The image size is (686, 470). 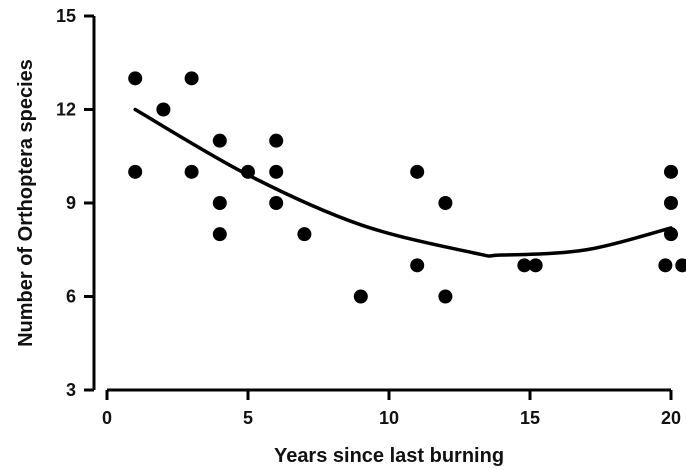 What do you see at coordinates (71, 297) in the screenshot?
I see `y-tick-label: 6` at bounding box center [71, 297].